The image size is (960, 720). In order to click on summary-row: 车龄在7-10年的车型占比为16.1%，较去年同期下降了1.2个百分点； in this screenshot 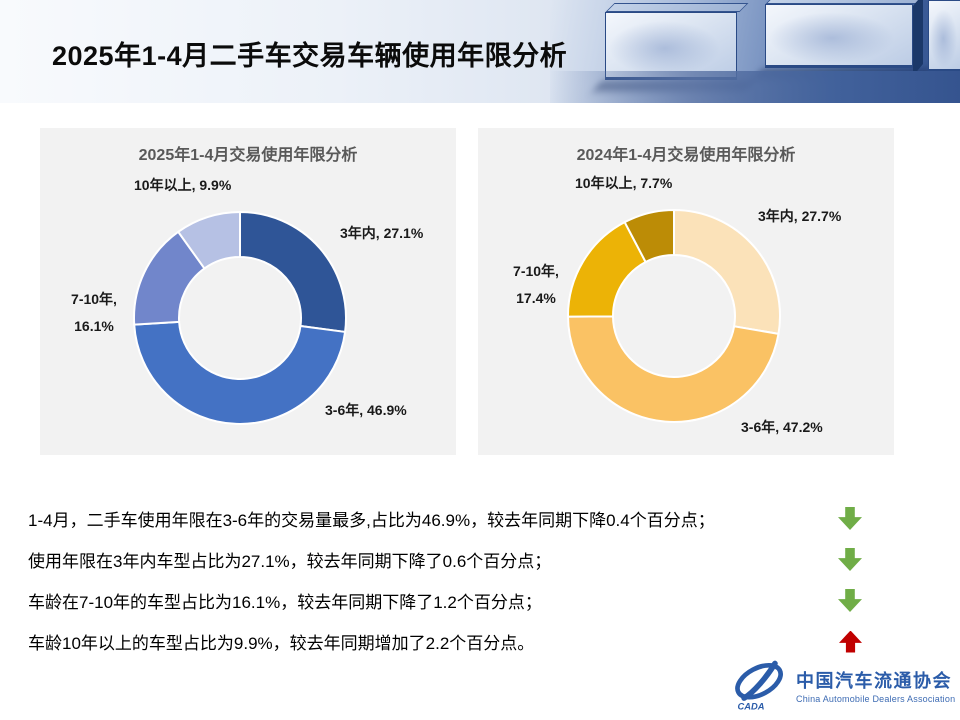, I will do `click(479, 600)`.